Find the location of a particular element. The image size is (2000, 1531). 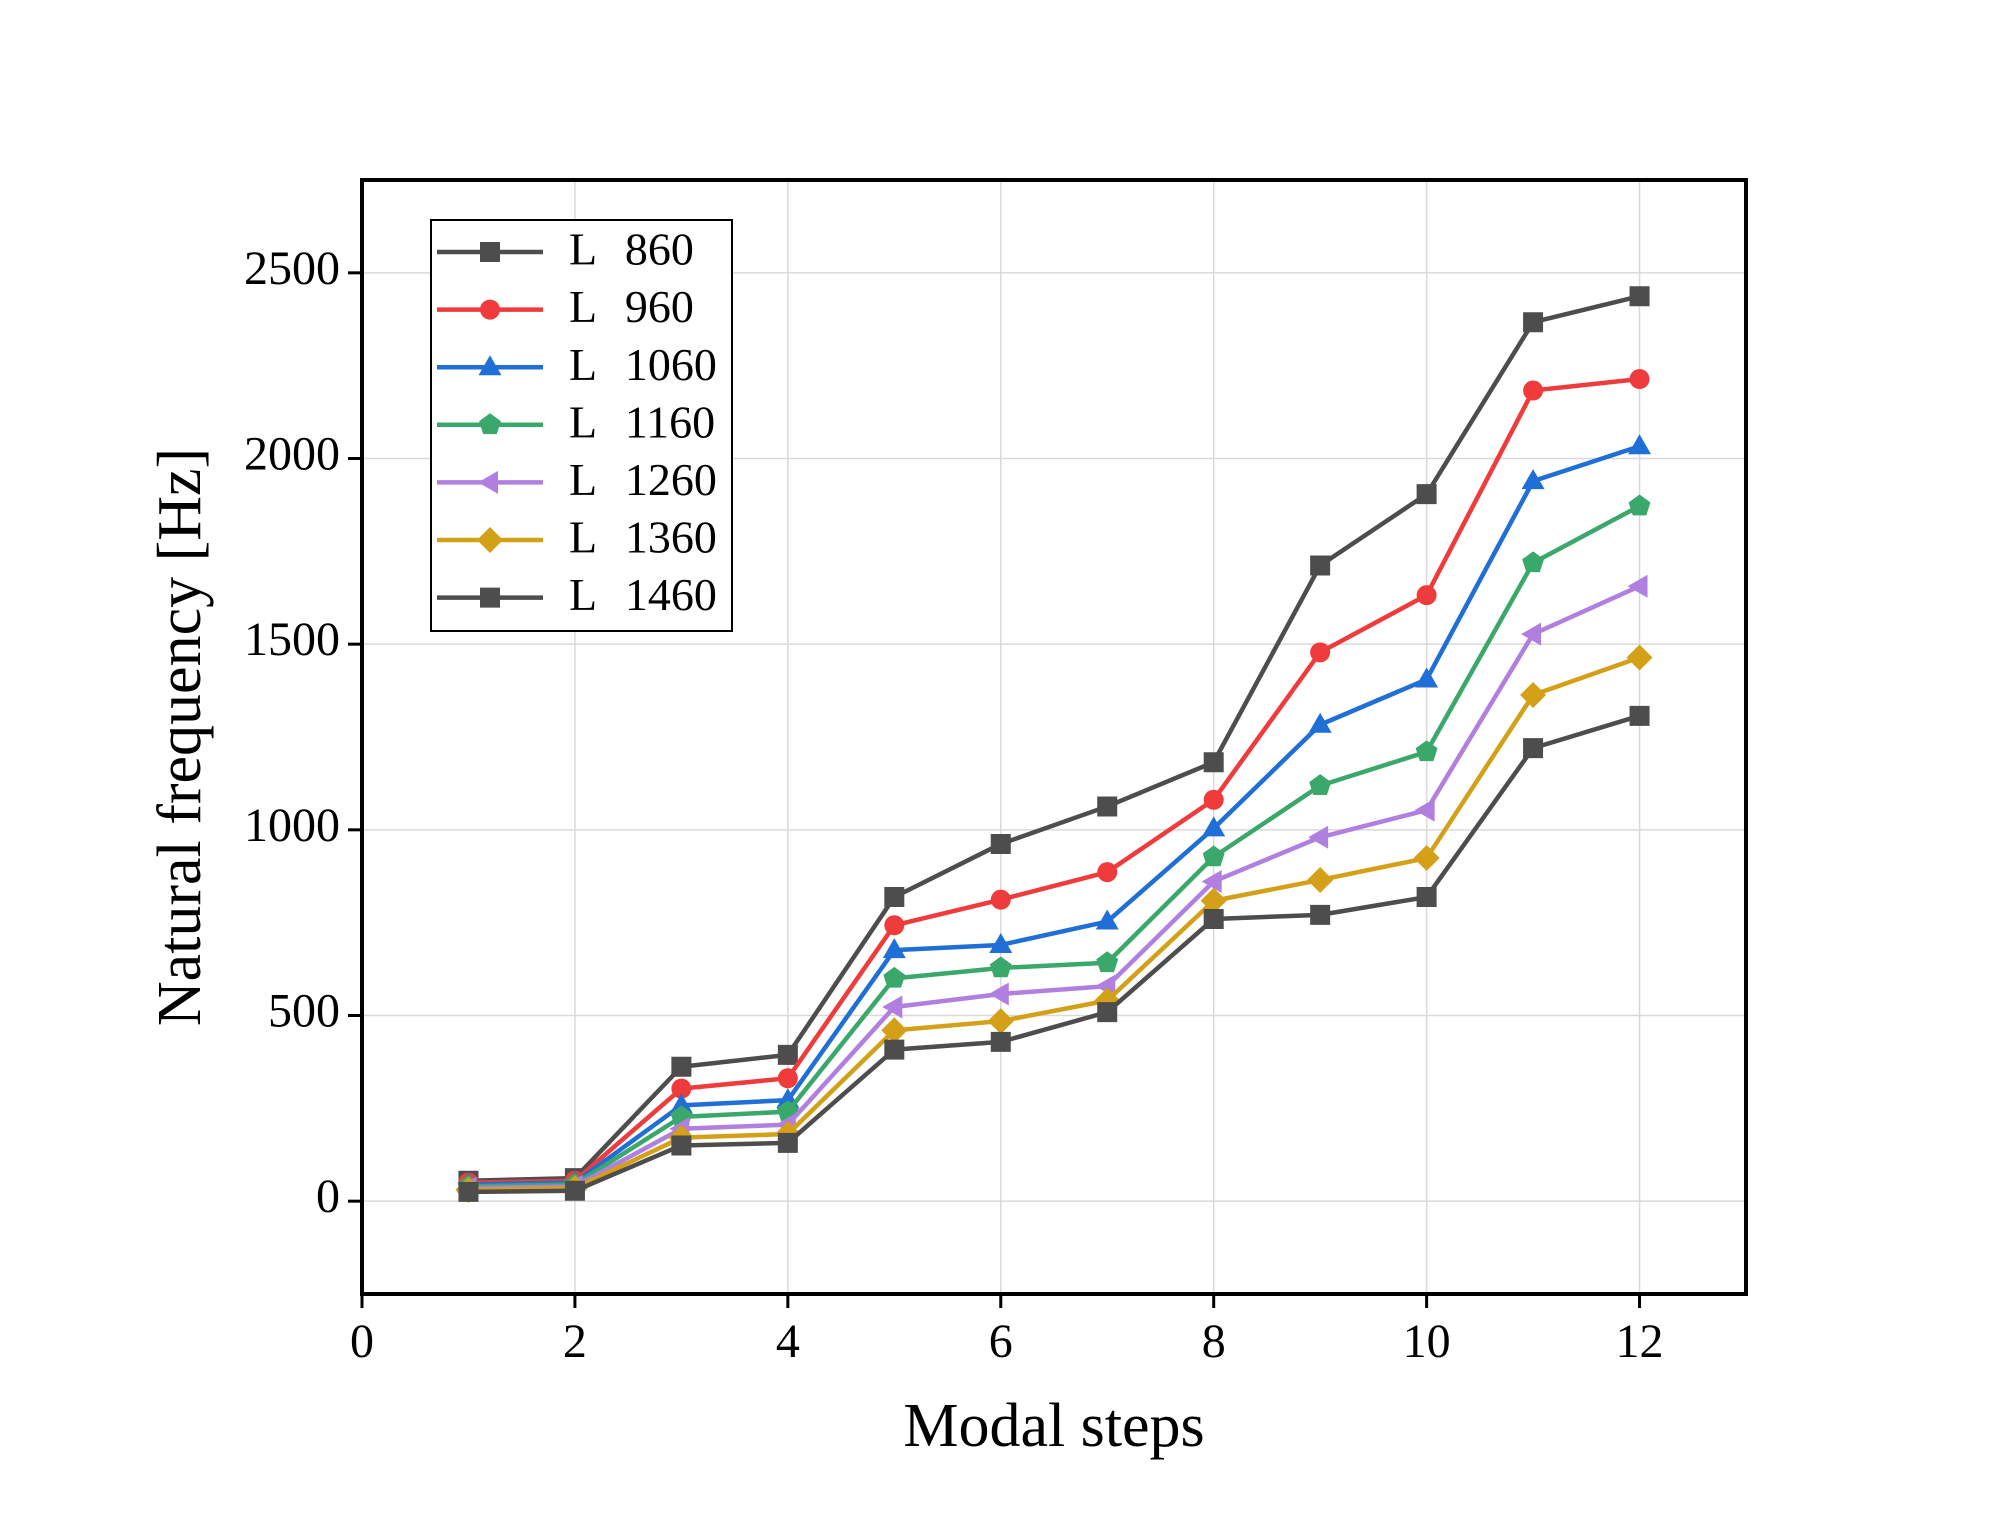

x-axis-title: Modal steps is located at coordinates (1053, 1426).